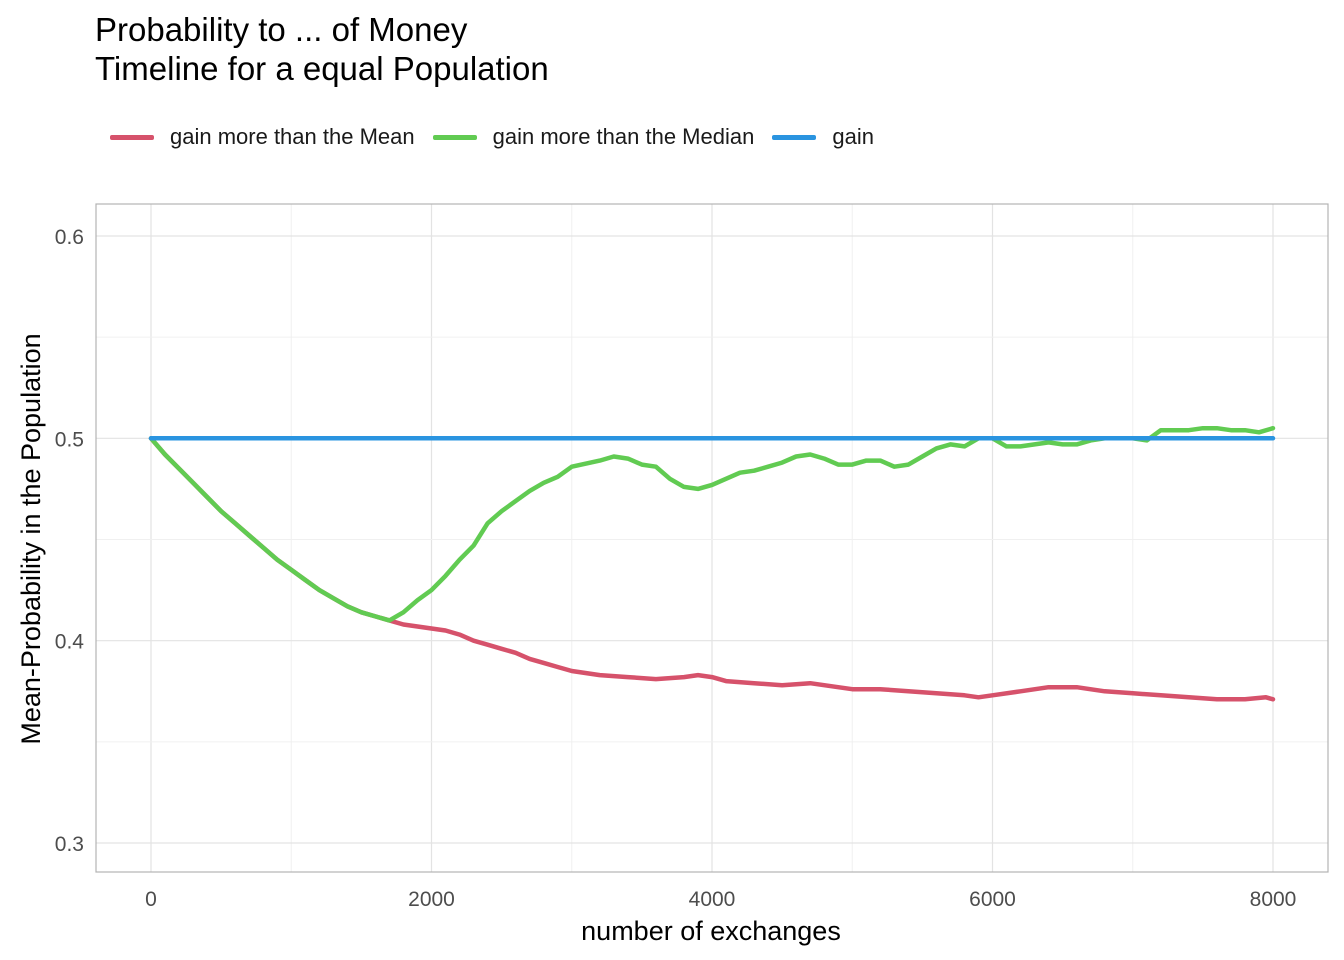 This screenshot has width=1344, height=960. Describe the element at coordinates (70, 642) in the screenshot. I see `y-tick-label: 0.4` at that location.